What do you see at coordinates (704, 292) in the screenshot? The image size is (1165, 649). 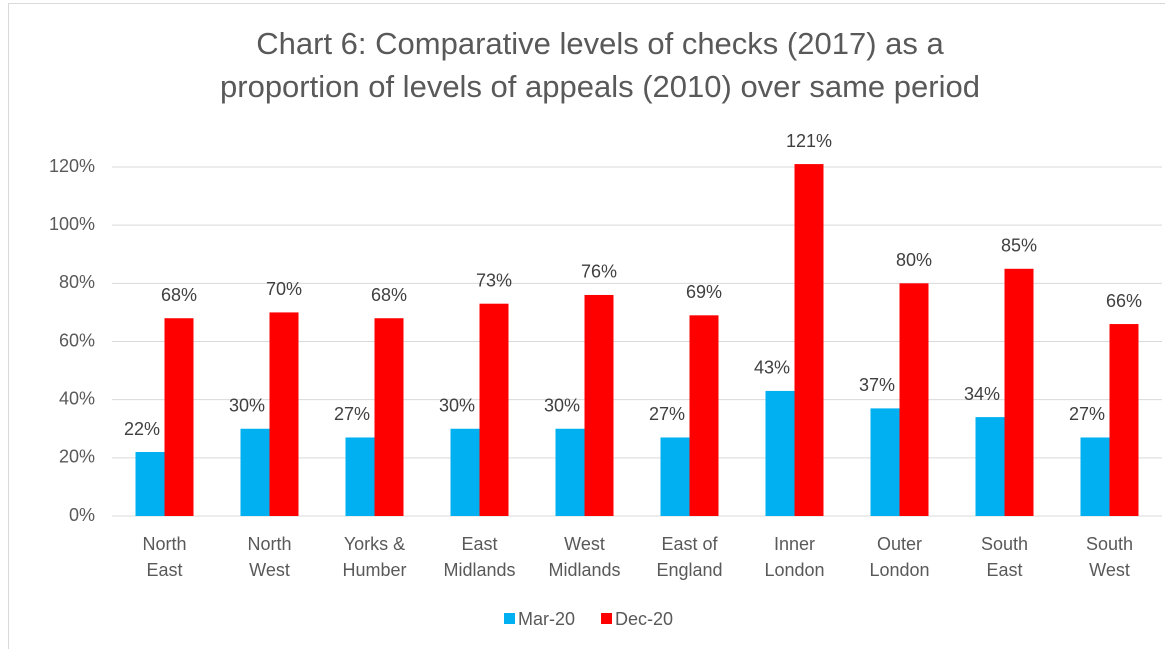 I see `data-label: 69%` at bounding box center [704, 292].